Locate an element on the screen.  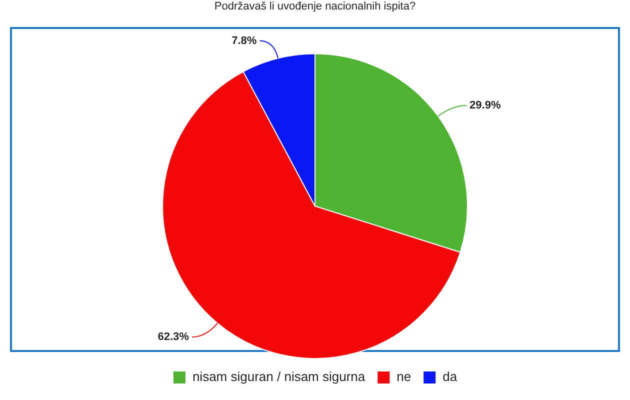
legend-label: nisam siguran / nisam sigurna is located at coordinates (279, 376).